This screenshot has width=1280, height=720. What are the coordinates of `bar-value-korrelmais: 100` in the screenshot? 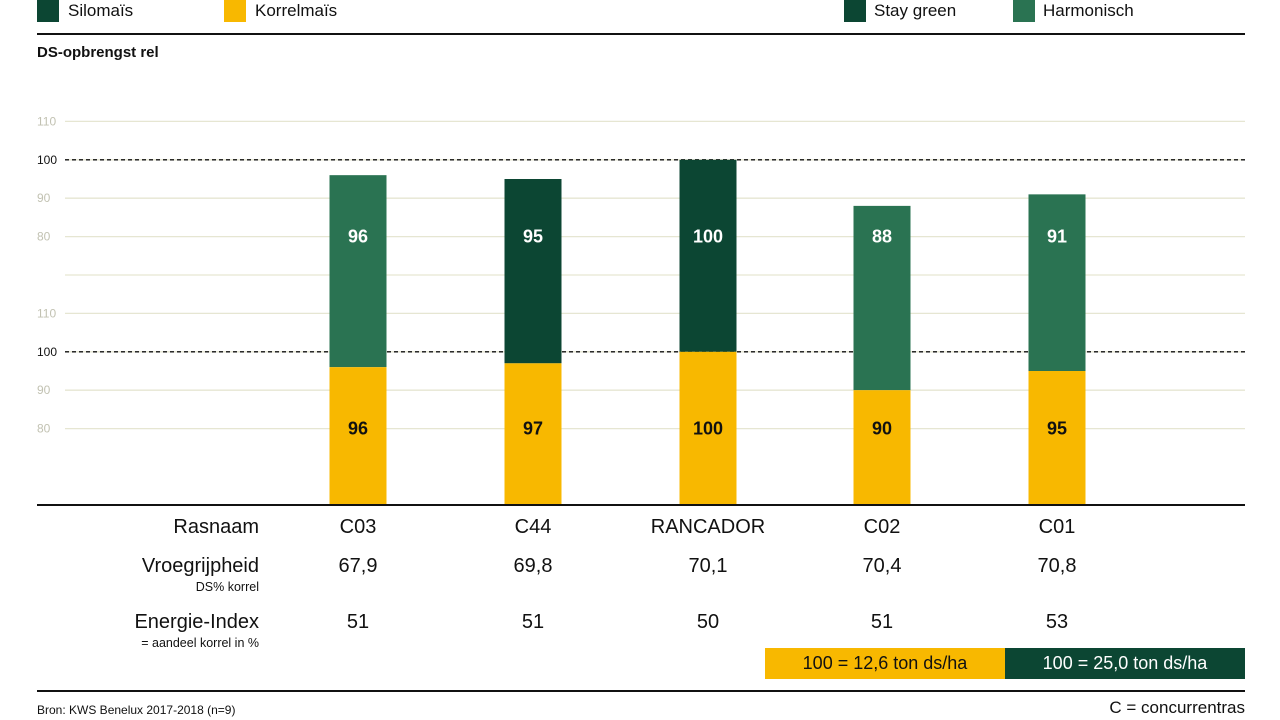 It's located at (708, 429).